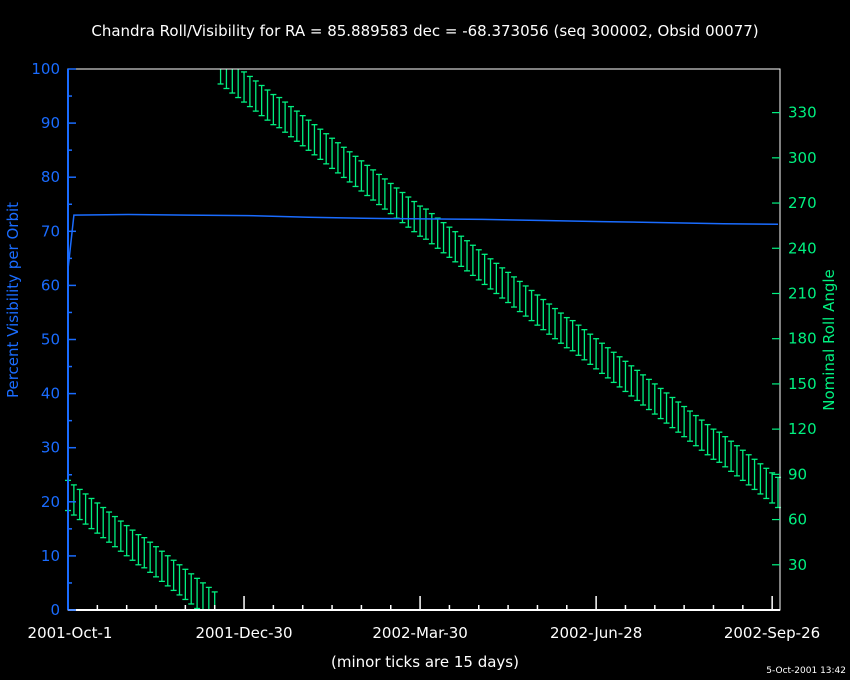 This screenshot has width=850, height=680. Describe the element at coordinates (802, 293) in the screenshot. I see `right-tick-label: 210` at that location.